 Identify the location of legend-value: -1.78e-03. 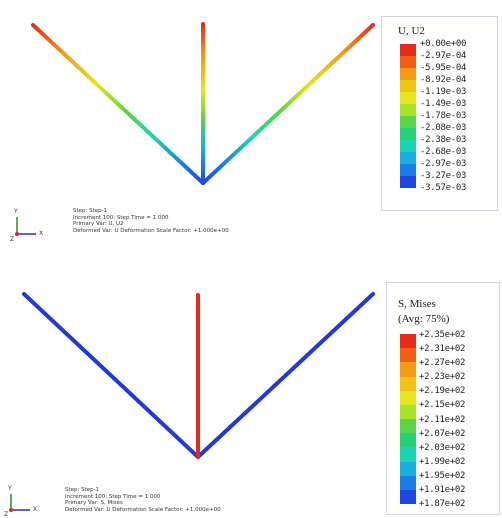
(443, 116).